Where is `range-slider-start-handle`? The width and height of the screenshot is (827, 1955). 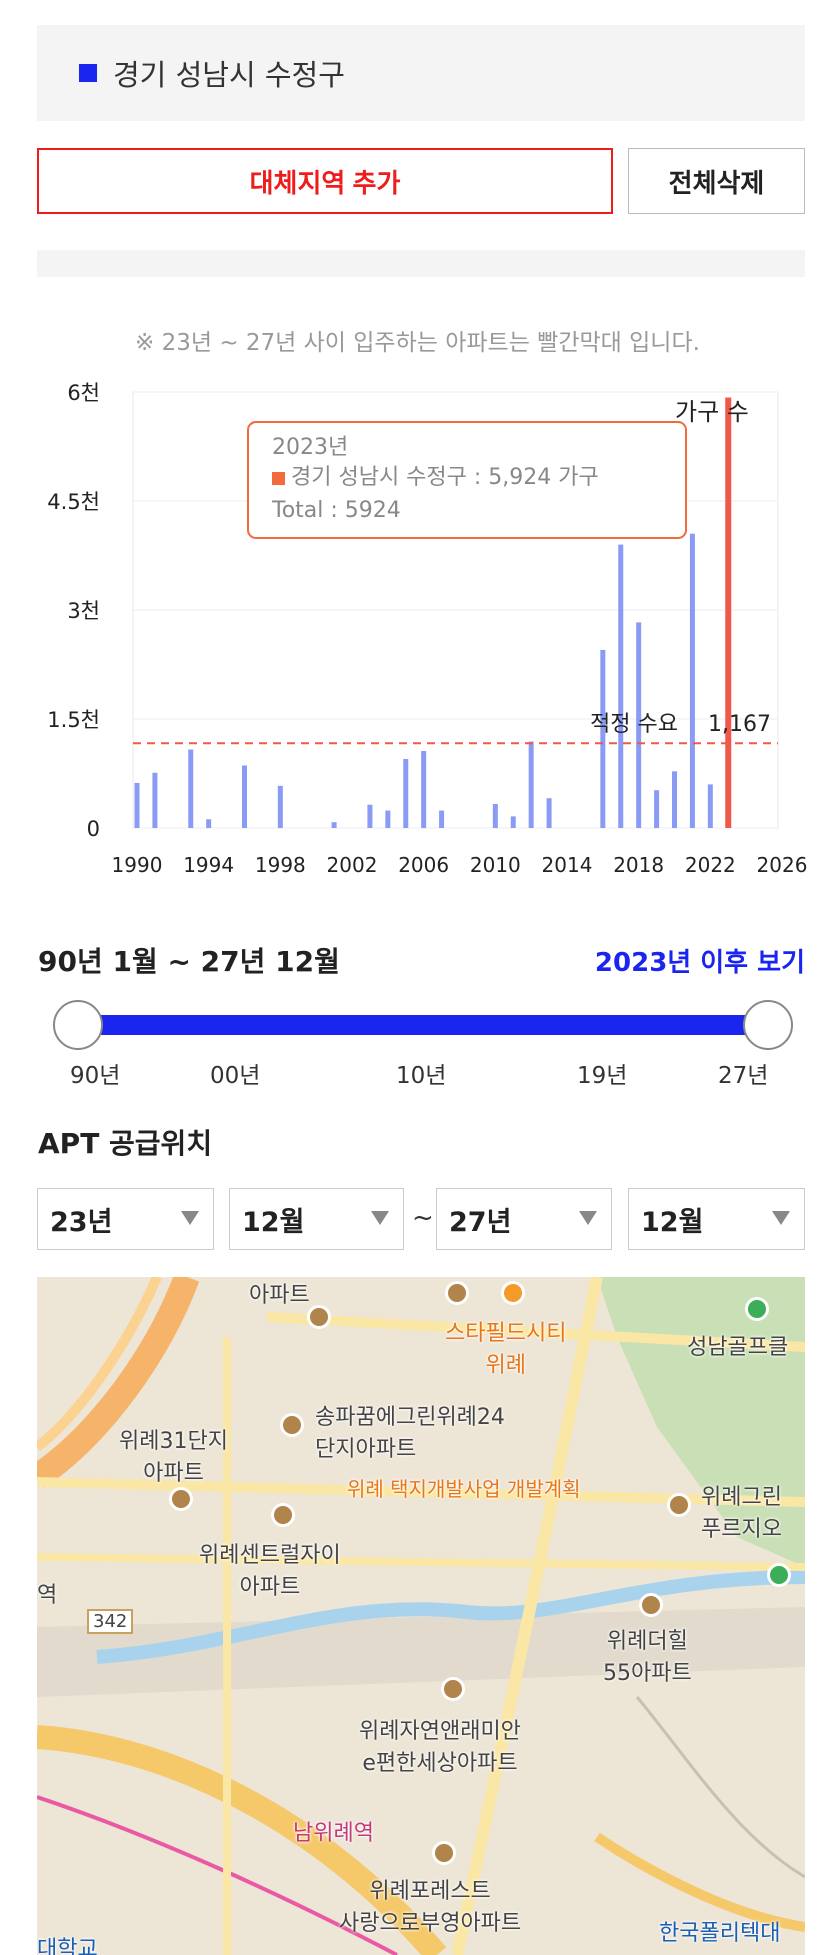
range-slider-start-handle is located at coordinates (78, 1025).